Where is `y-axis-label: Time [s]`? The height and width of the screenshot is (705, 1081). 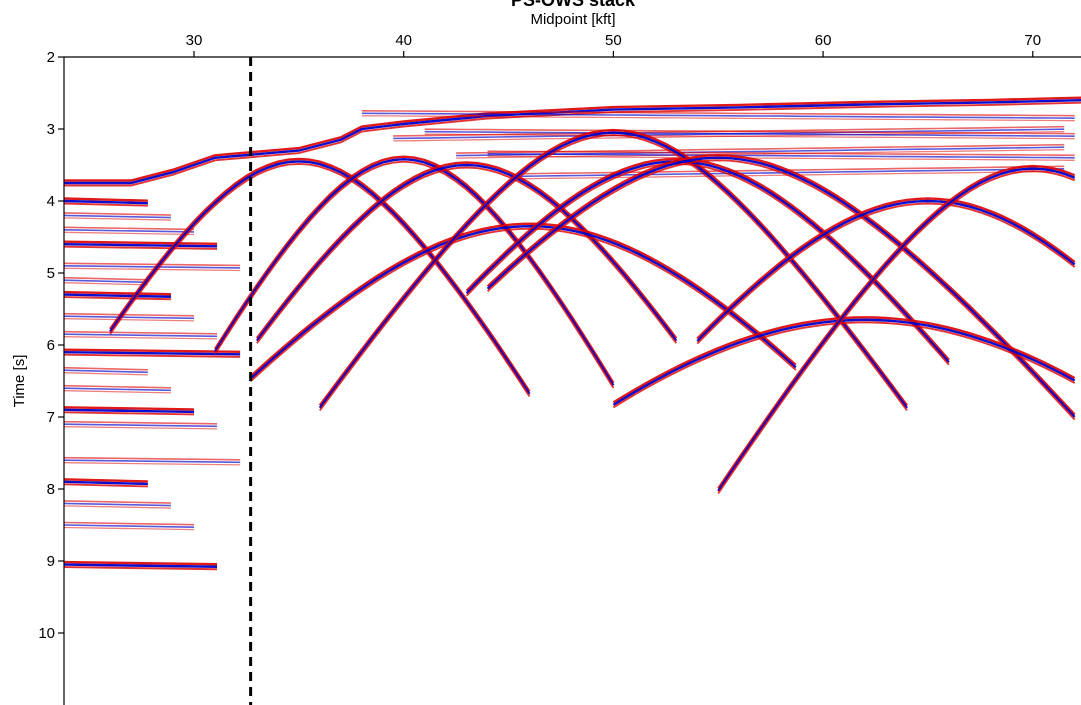 y-axis-label: Time [s] is located at coordinates (19, 381).